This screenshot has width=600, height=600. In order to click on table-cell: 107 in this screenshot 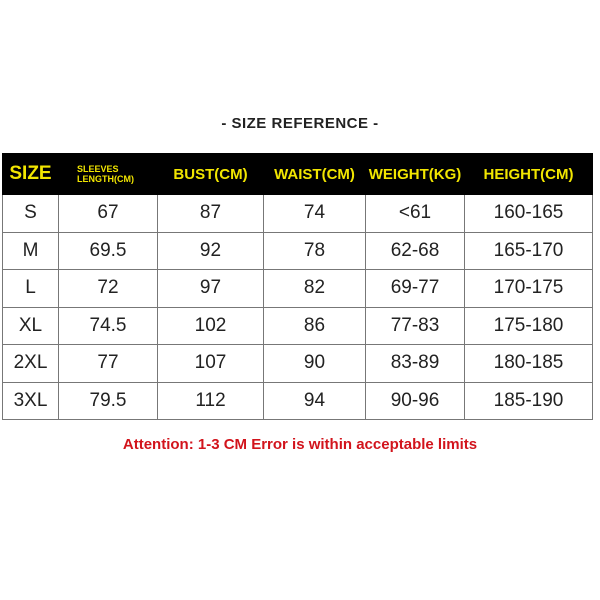, I will do `click(210, 363)`.